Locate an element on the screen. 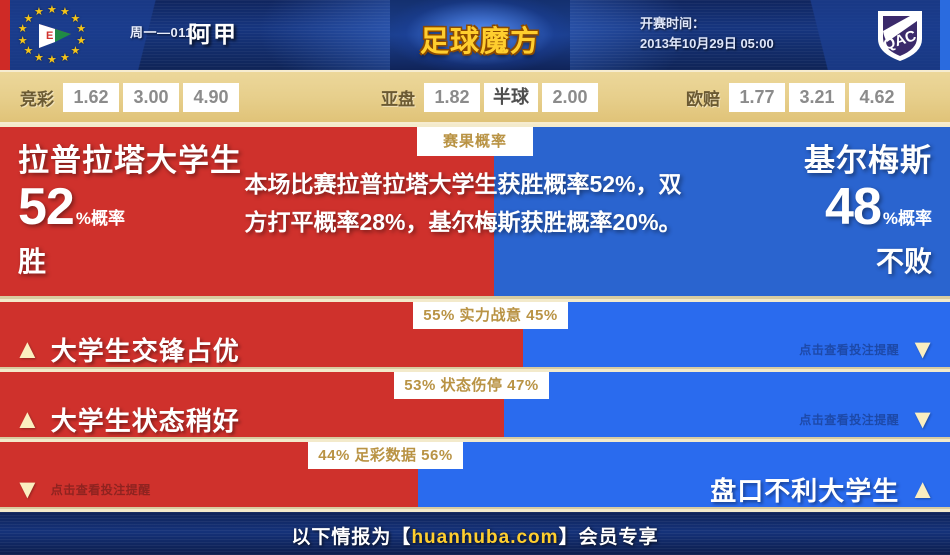 The width and height of the screenshot is (950, 555). result-probability-tag: 赛果概率 is located at coordinates (475, 141).